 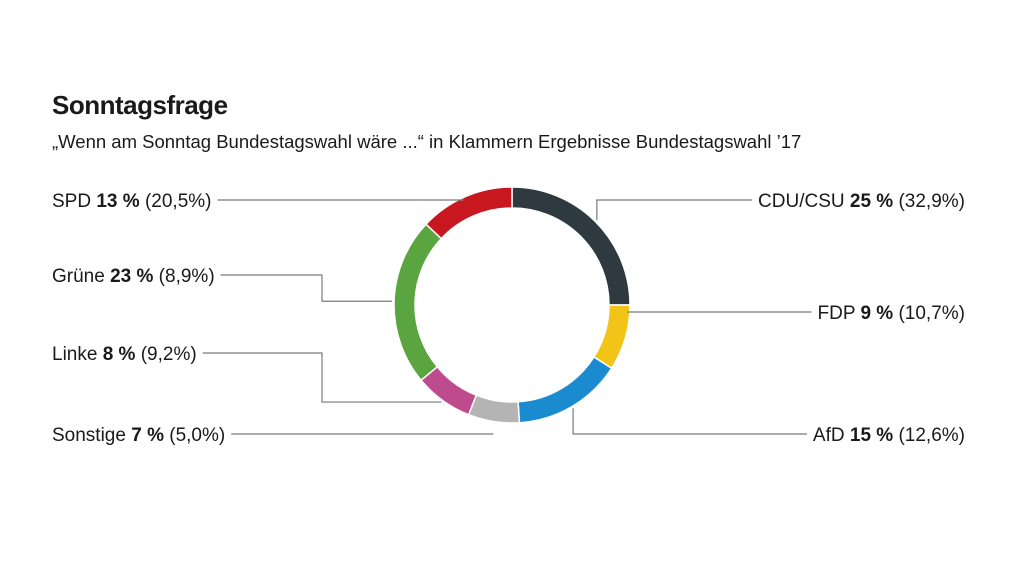 What do you see at coordinates (839, 313) in the screenshot?
I see `label-name: FDP` at bounding box center [839, 313].